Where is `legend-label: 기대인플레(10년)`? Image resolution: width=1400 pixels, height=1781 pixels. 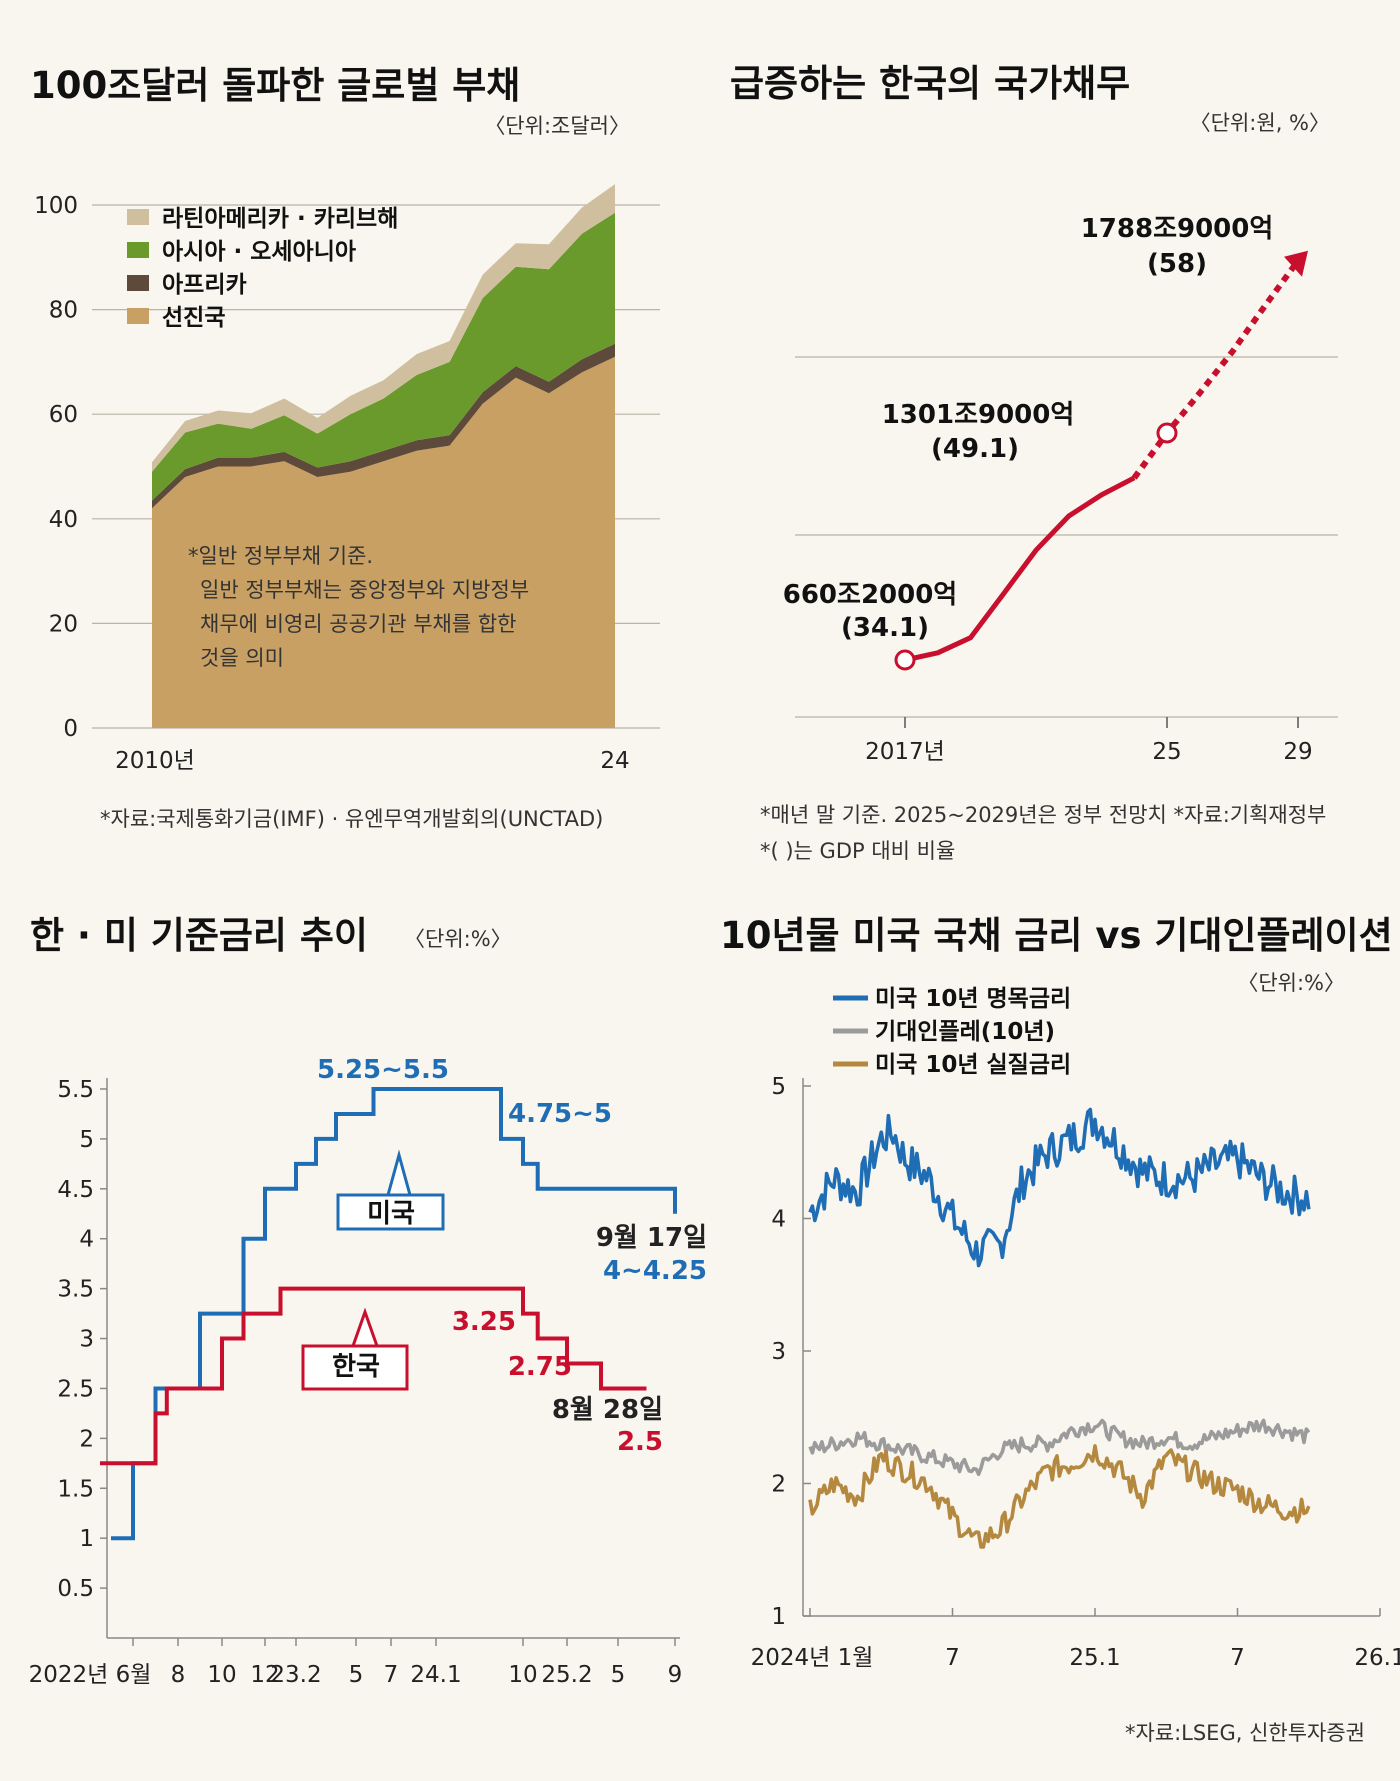
legend-label: 기대인플레(10년) is located at coordinates (965, 1032).